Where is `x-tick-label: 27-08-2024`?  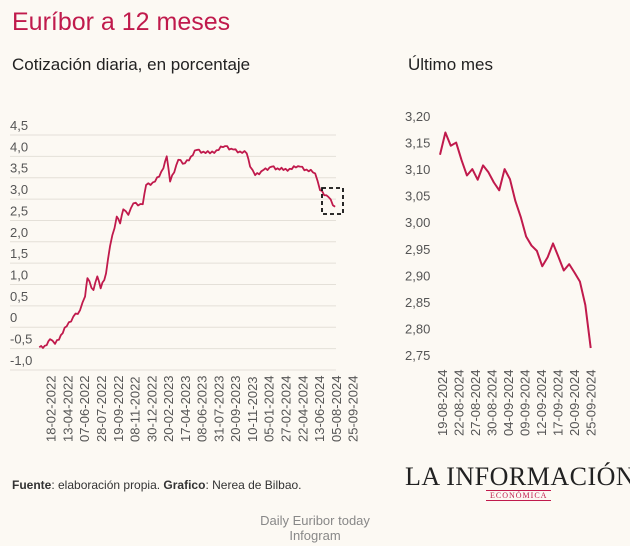 x-tick-label: 27-08-2024 is located at coordinates (475, 403).